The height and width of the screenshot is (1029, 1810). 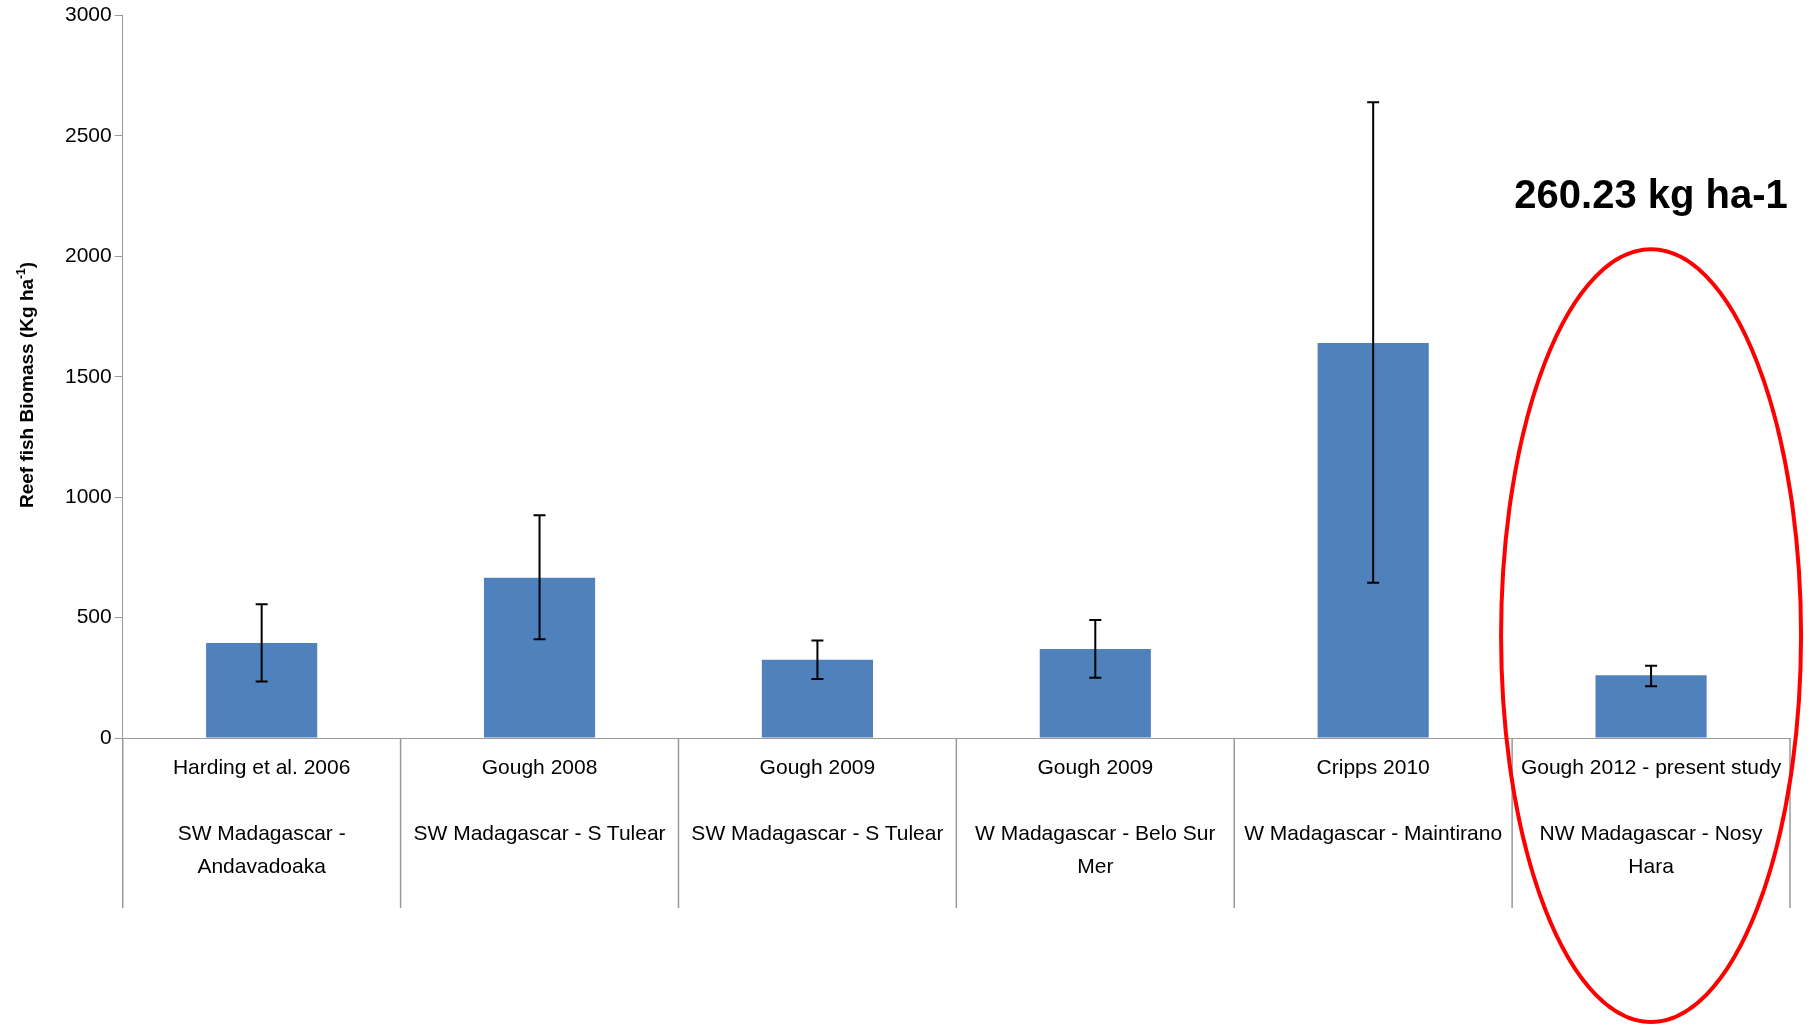 What do you see at coordinates (1095, 816) in the screenshot?
I see `category-label: Gough 2009 W Madagascar - Belo Sur Mer` at bounding box center [1095, 816].